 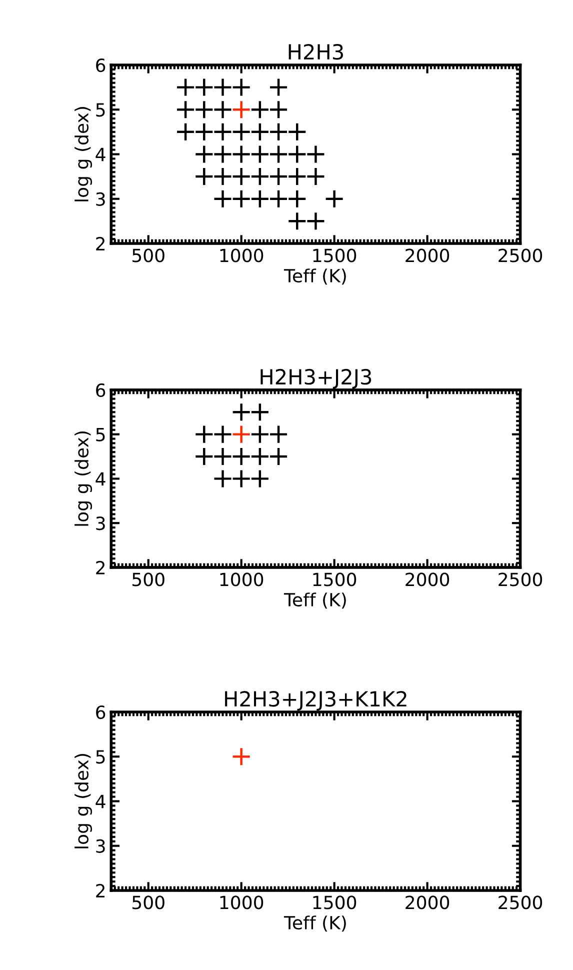 I want to click on chart-title: H2H3+J2J3+K1K2, so click(x=315, y=700).